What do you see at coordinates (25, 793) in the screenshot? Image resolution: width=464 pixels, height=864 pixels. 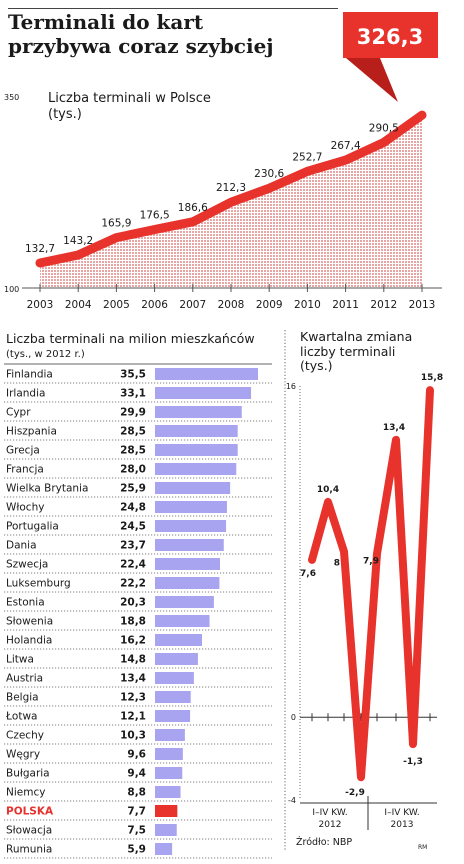 I see `bar-category-label: Niemcy` at bounding box center [25, 793].